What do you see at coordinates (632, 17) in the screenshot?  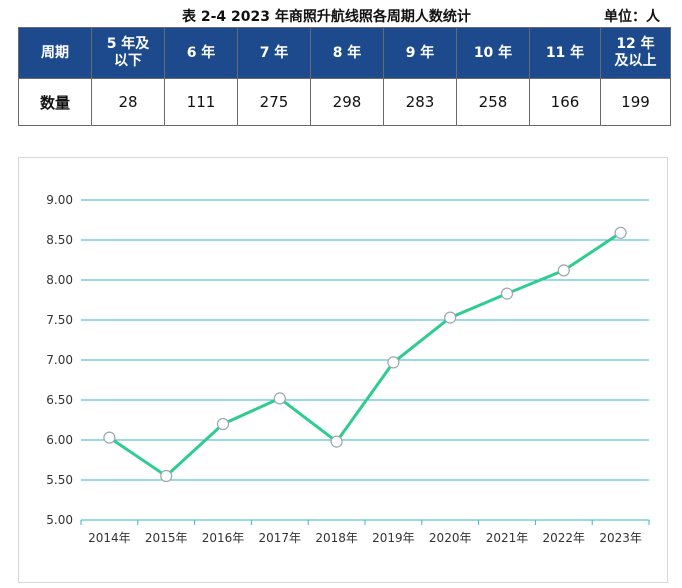 I see `table-unit: 单位：人` at bounding box center [632, 17].